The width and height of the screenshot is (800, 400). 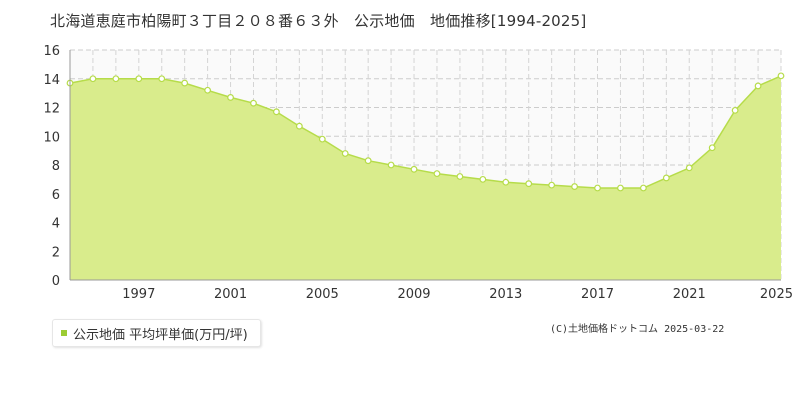 I want to click on legend: 公示地価 平均坪単価(万円/坪), so click(x=156, y=333).